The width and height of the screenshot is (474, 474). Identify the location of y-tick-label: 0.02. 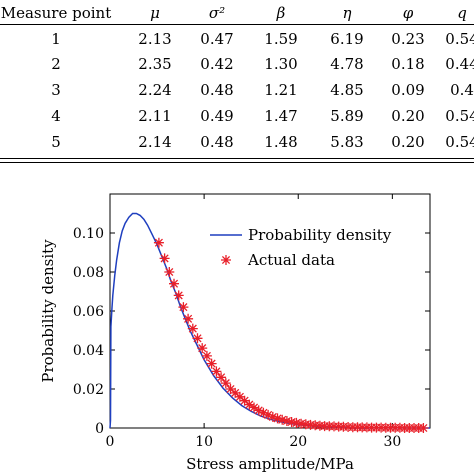
(88, 390).